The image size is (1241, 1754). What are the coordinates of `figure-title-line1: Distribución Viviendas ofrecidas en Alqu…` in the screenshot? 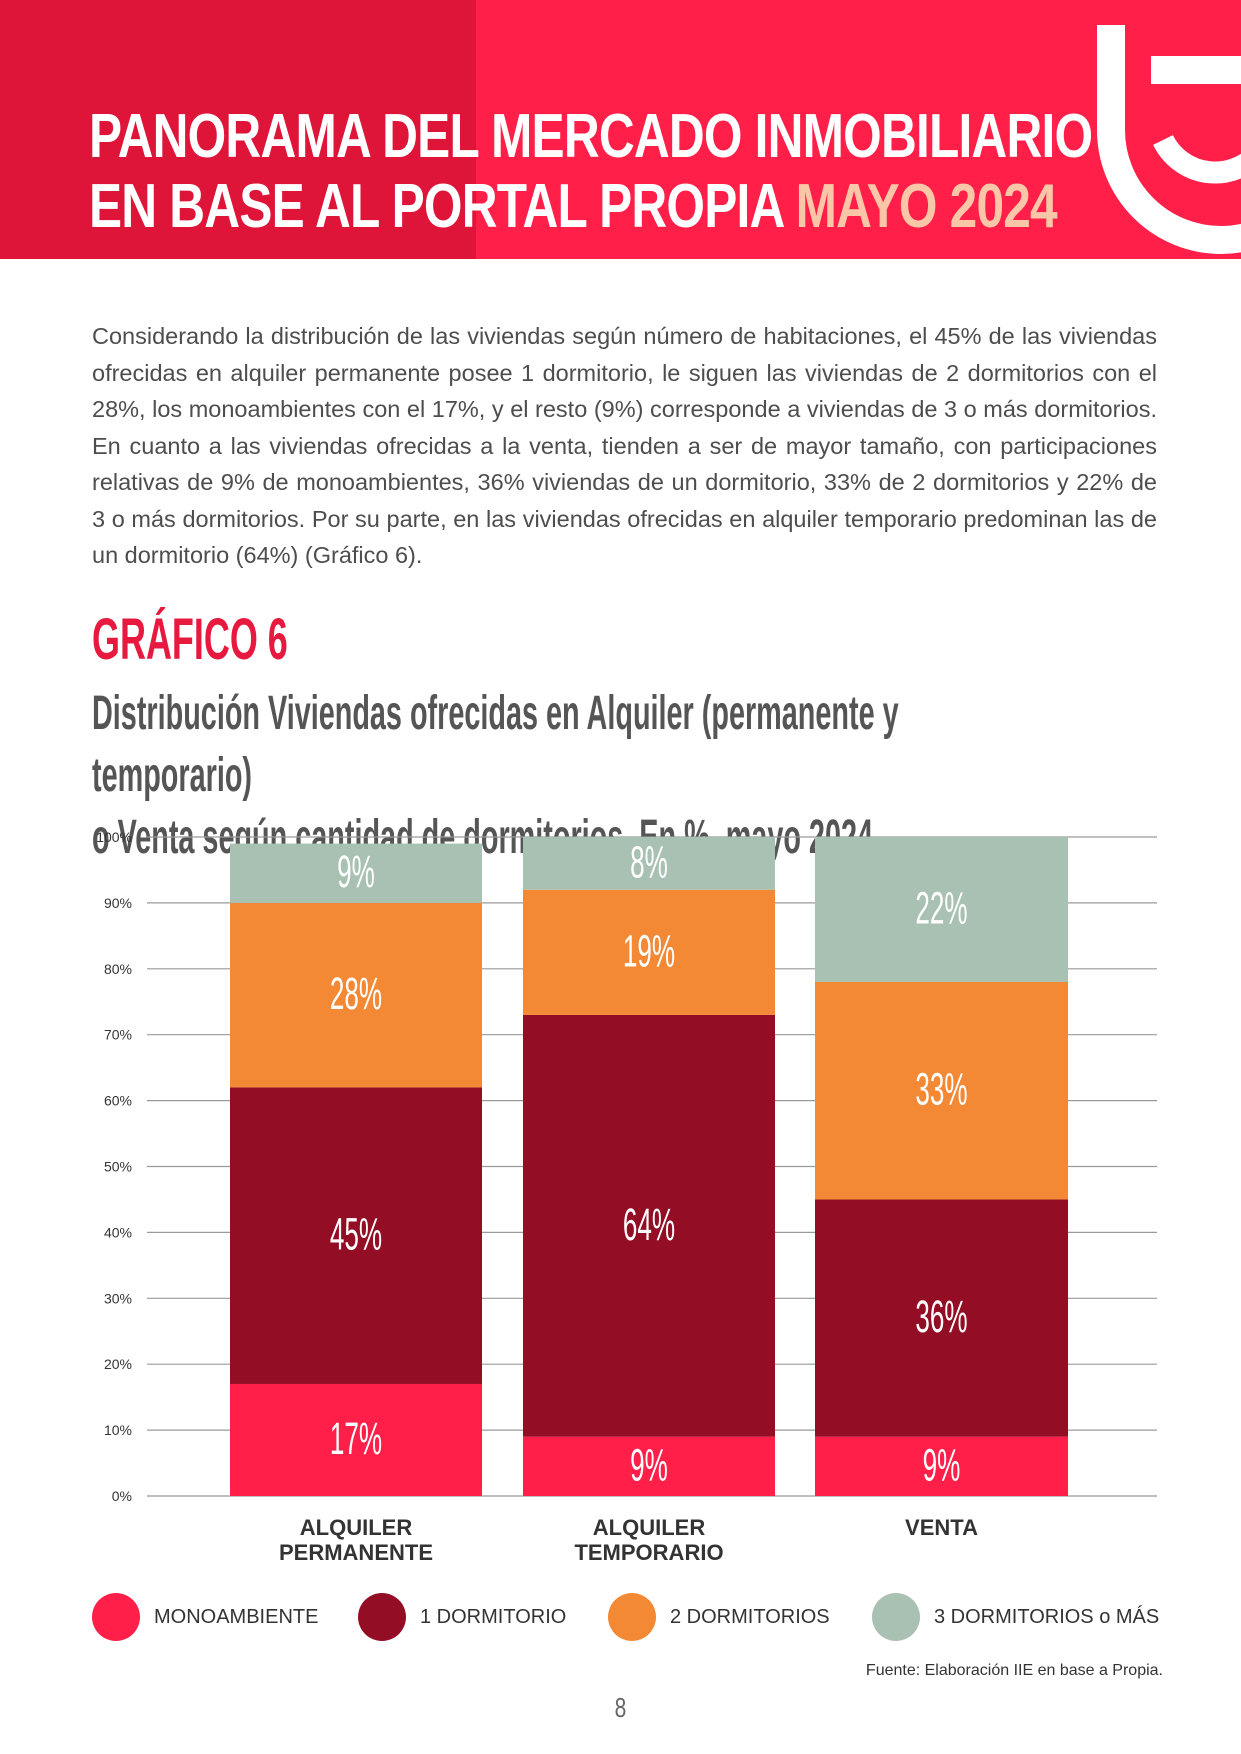 It's located at (495, 744).